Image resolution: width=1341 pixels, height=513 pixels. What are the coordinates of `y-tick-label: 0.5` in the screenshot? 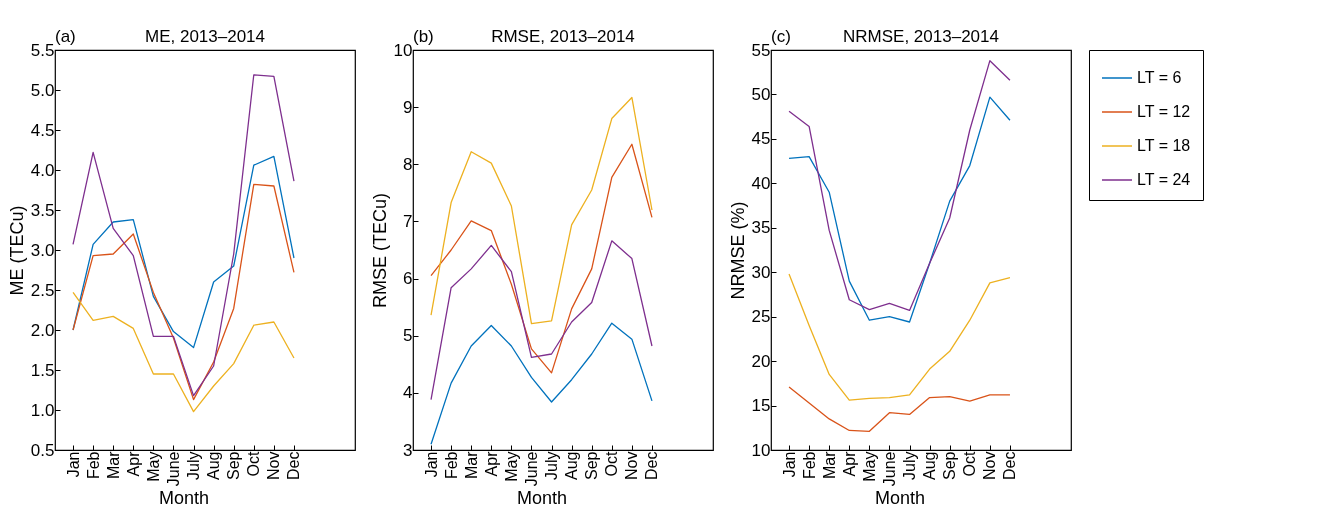 It's located at (42, 450).